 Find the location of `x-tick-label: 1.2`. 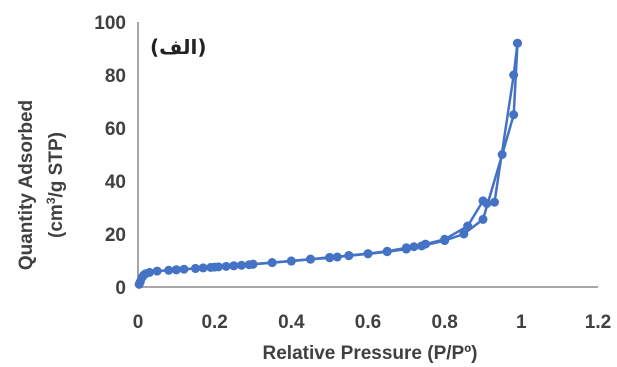

x-tick-label: 1.2 is located at coordinates (598, 322).